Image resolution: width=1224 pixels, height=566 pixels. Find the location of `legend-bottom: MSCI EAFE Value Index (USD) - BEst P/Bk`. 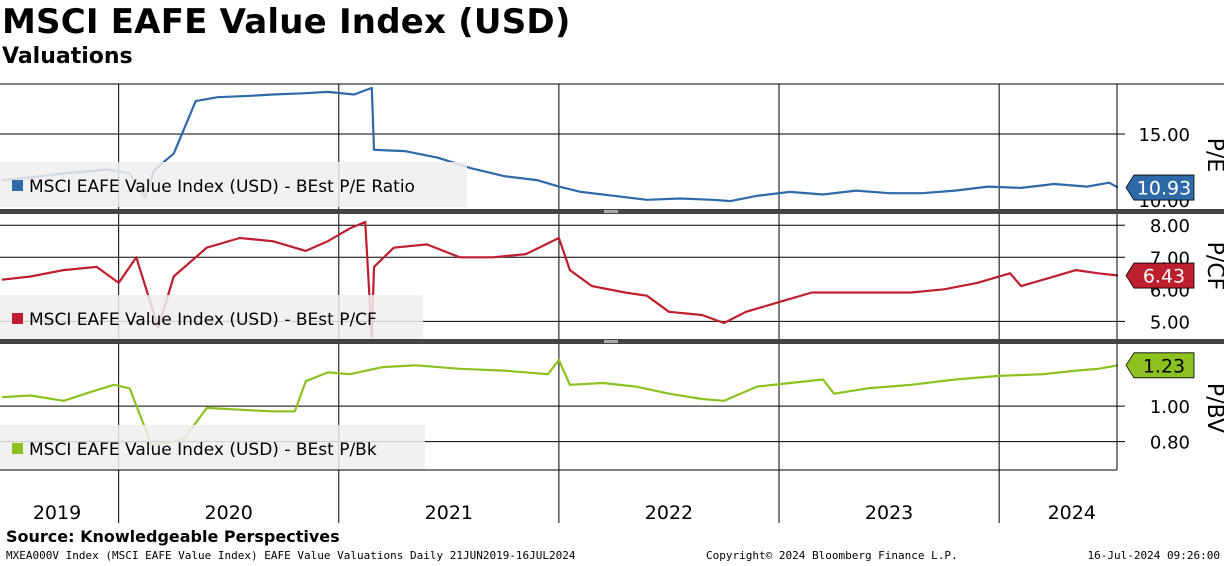

legend-bottom: MSCI EAFE Value Index (USD) - BEst P/Bk is located at coordinates (212, 447).